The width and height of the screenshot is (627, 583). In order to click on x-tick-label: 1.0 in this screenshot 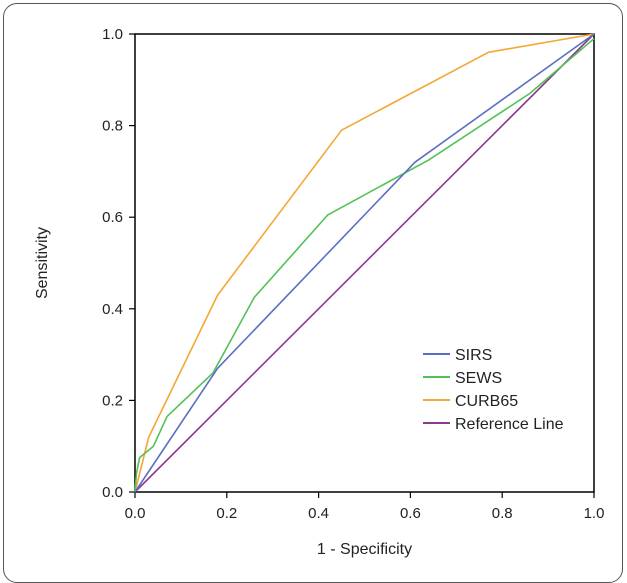, I will do `click(594, 513)`.